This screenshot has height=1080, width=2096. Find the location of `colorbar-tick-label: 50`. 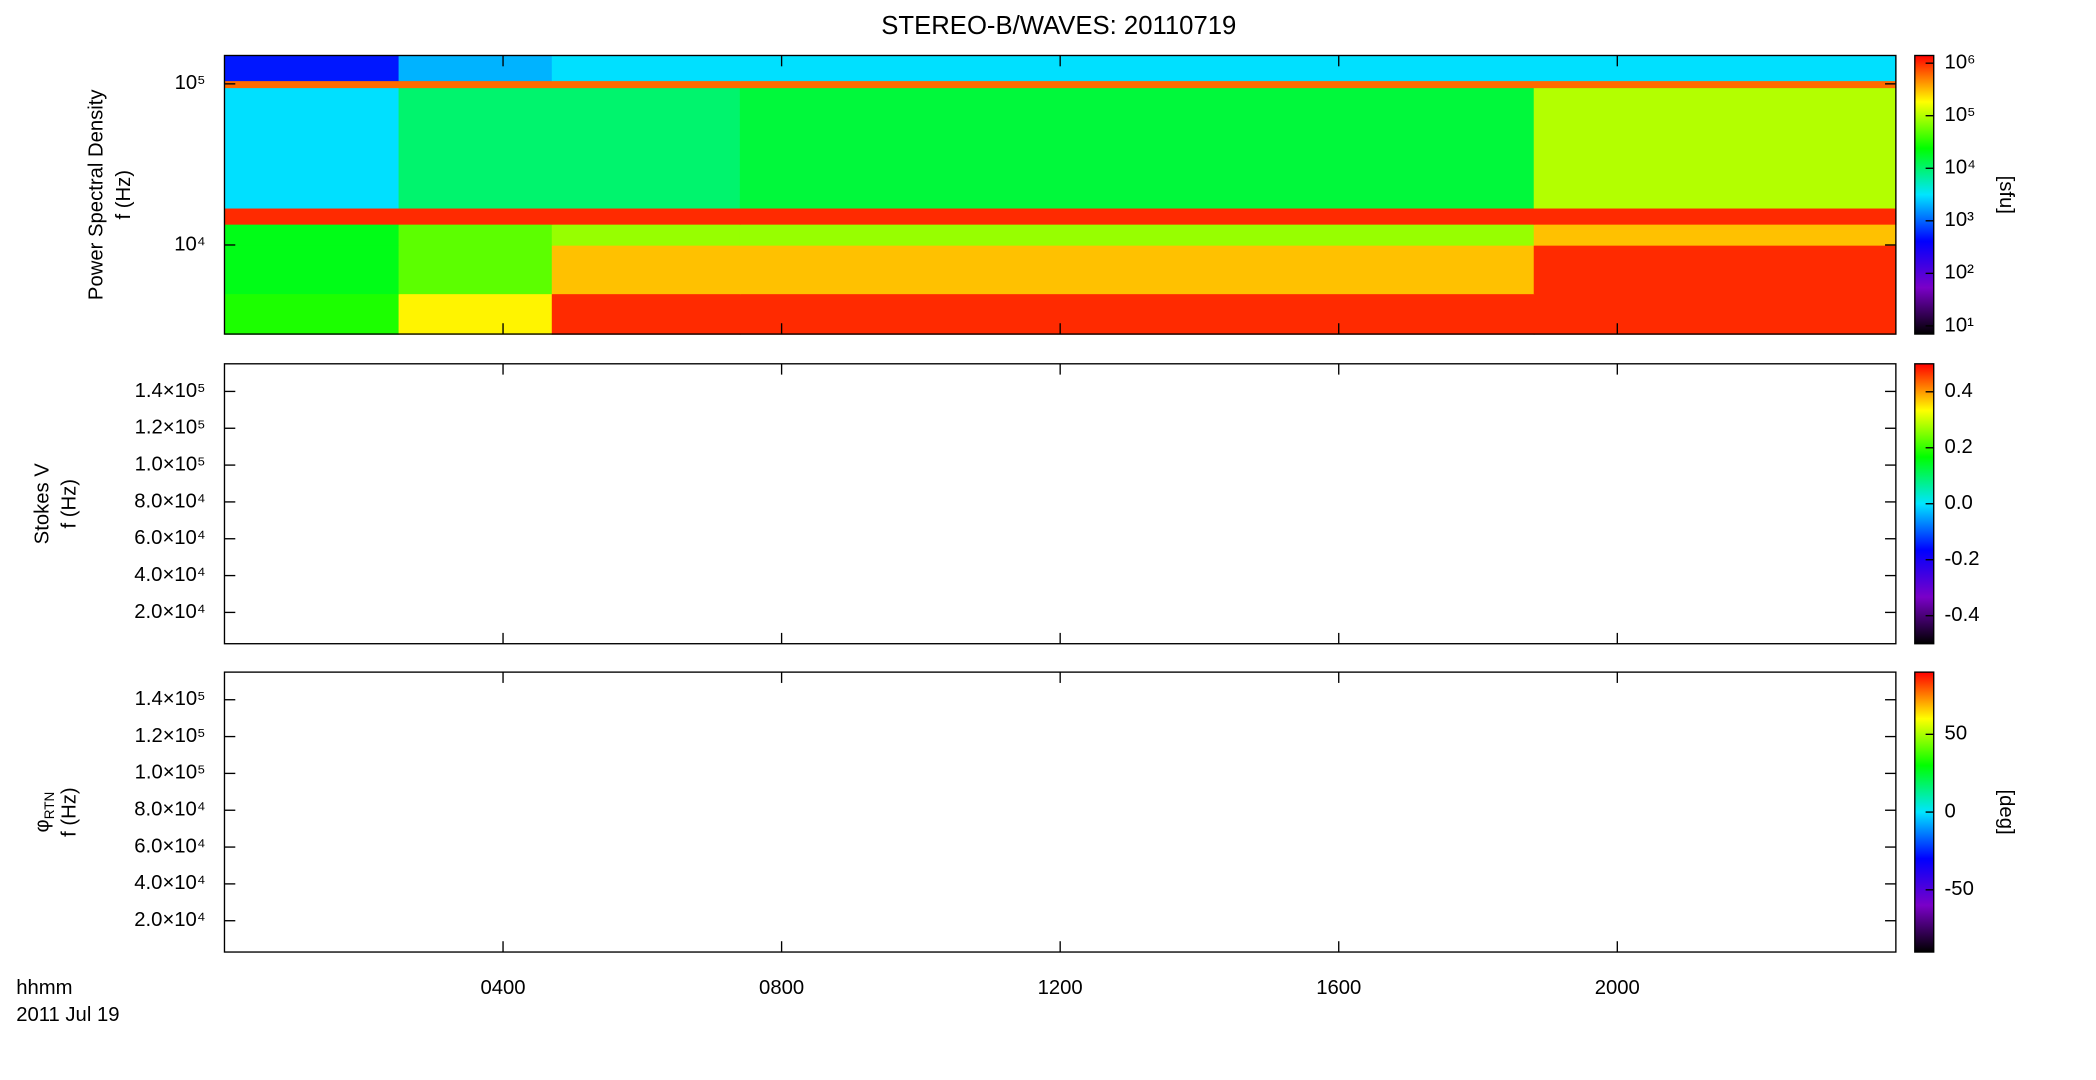

colorbar-tick-label: 50 is located at coordinates (1956, 734).